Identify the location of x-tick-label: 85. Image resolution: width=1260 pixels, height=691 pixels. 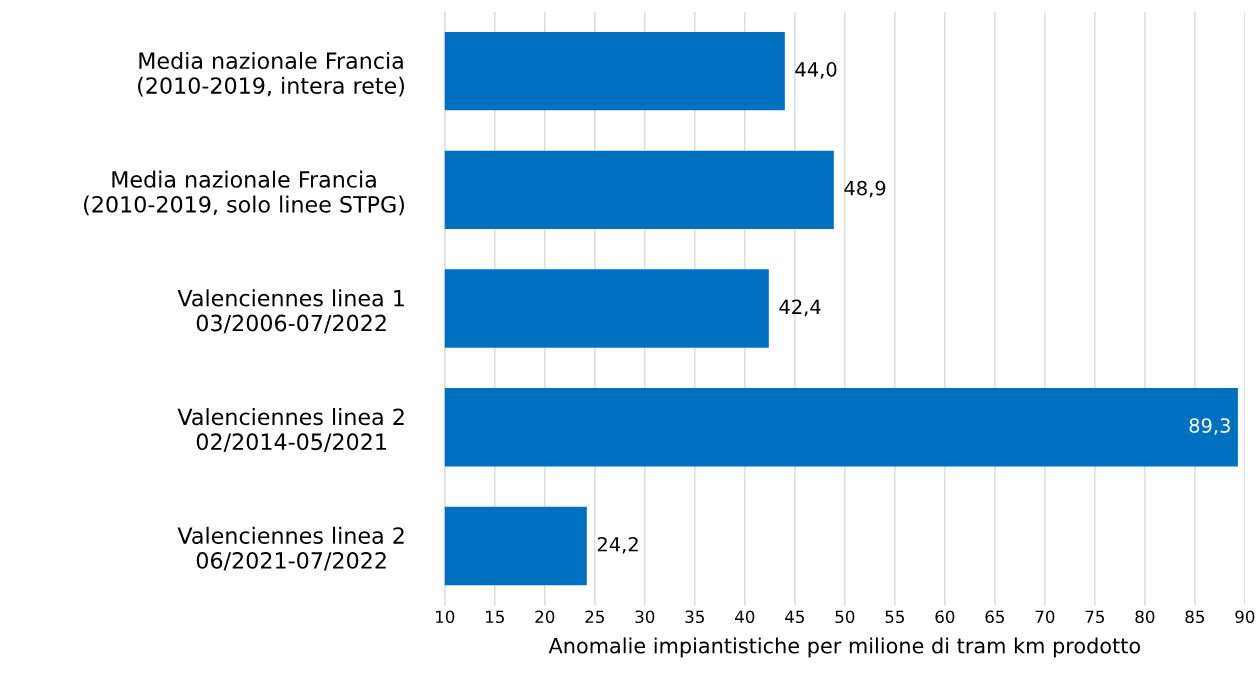
(1195, 617).